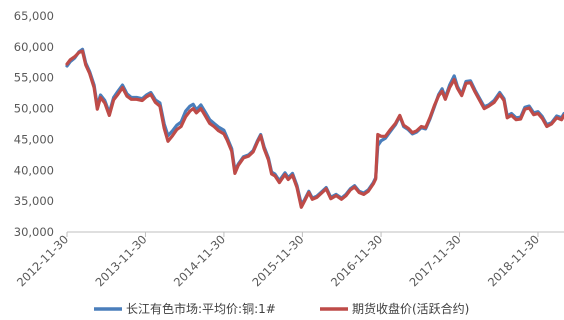 This screenshot has height=320, width=564. I want to click on x-tick-label: 2013-11-30, so click(120, 260).